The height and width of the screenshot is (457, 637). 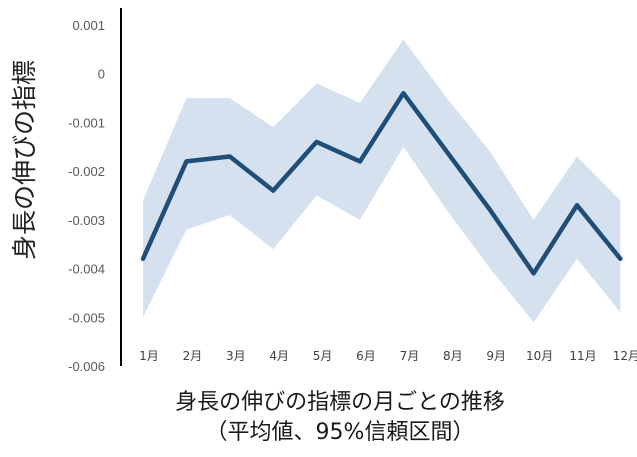 I want to click on x-tick-label: 3月, so click(x=236, y=356).